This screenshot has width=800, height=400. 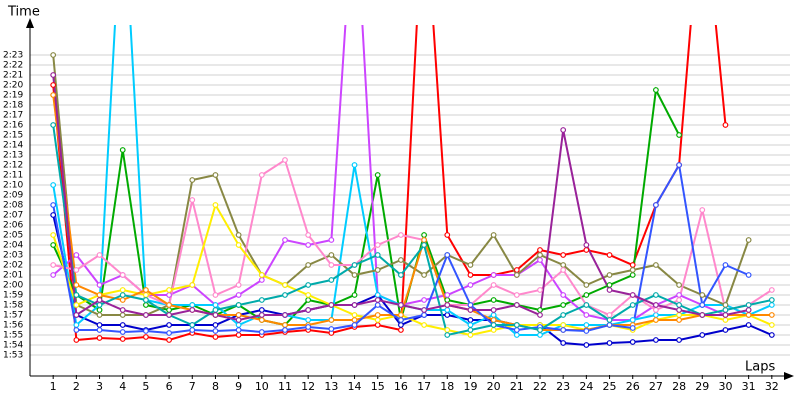 I want to click on y-tick-label: 2:21, so click(x=13, y=76).